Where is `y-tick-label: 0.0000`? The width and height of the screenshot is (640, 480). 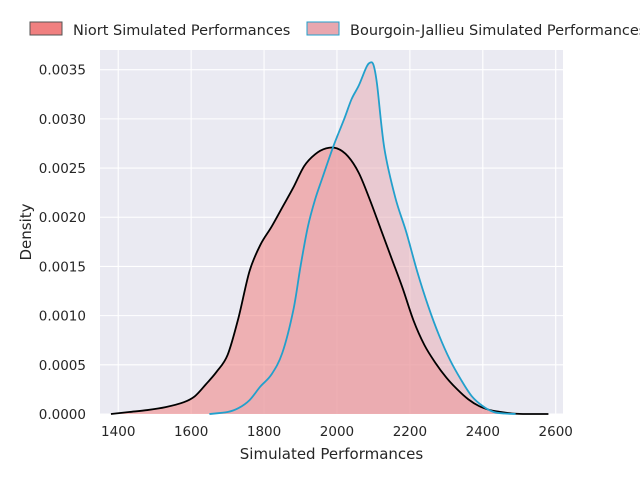
y-tick-label: 0.0000 is located at coordinates (62, 415).